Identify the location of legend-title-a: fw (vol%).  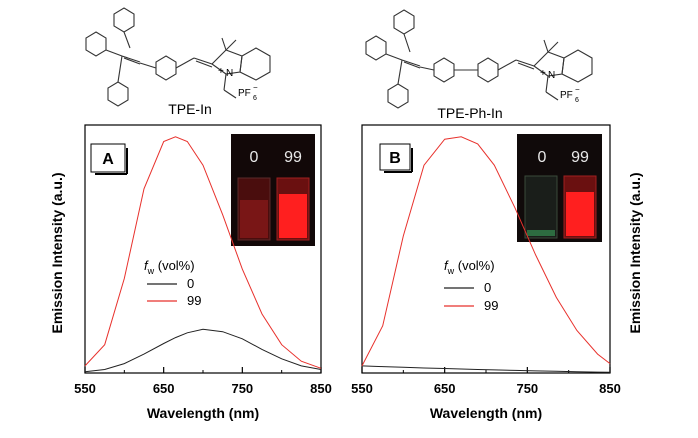
(169, 267).